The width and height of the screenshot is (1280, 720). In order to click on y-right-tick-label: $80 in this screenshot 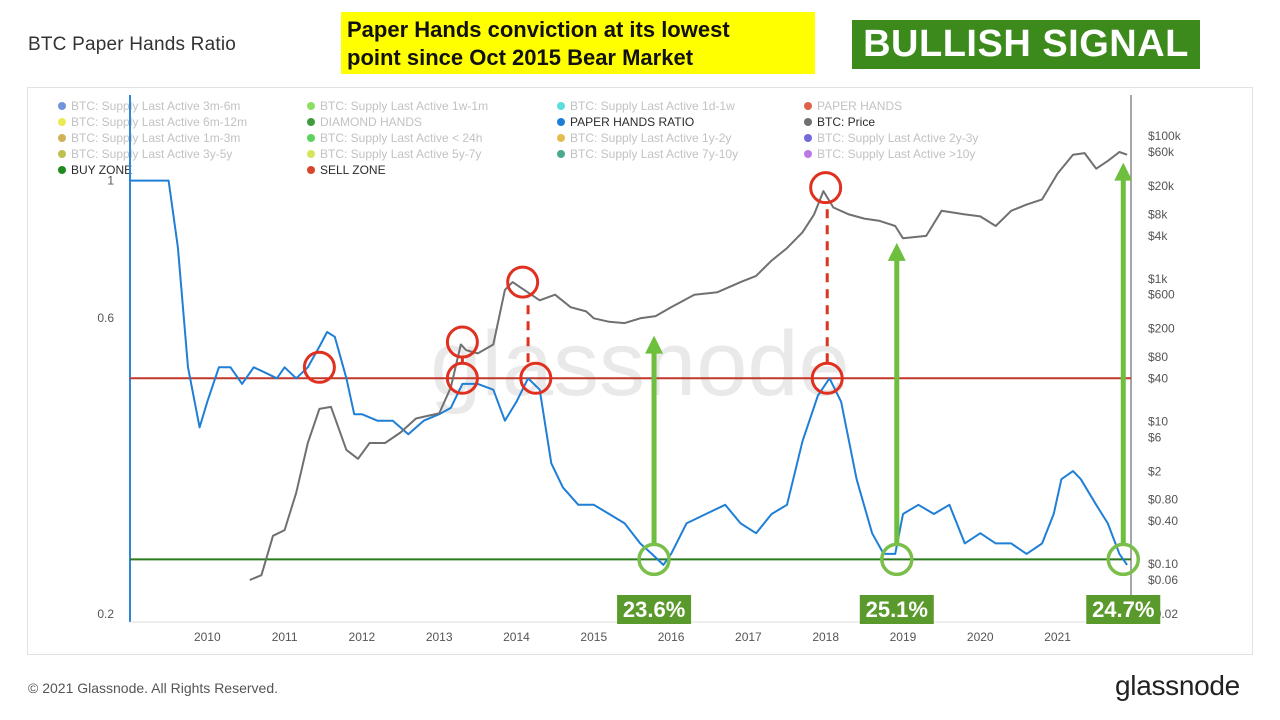, I will do `click(1158, 357)`.